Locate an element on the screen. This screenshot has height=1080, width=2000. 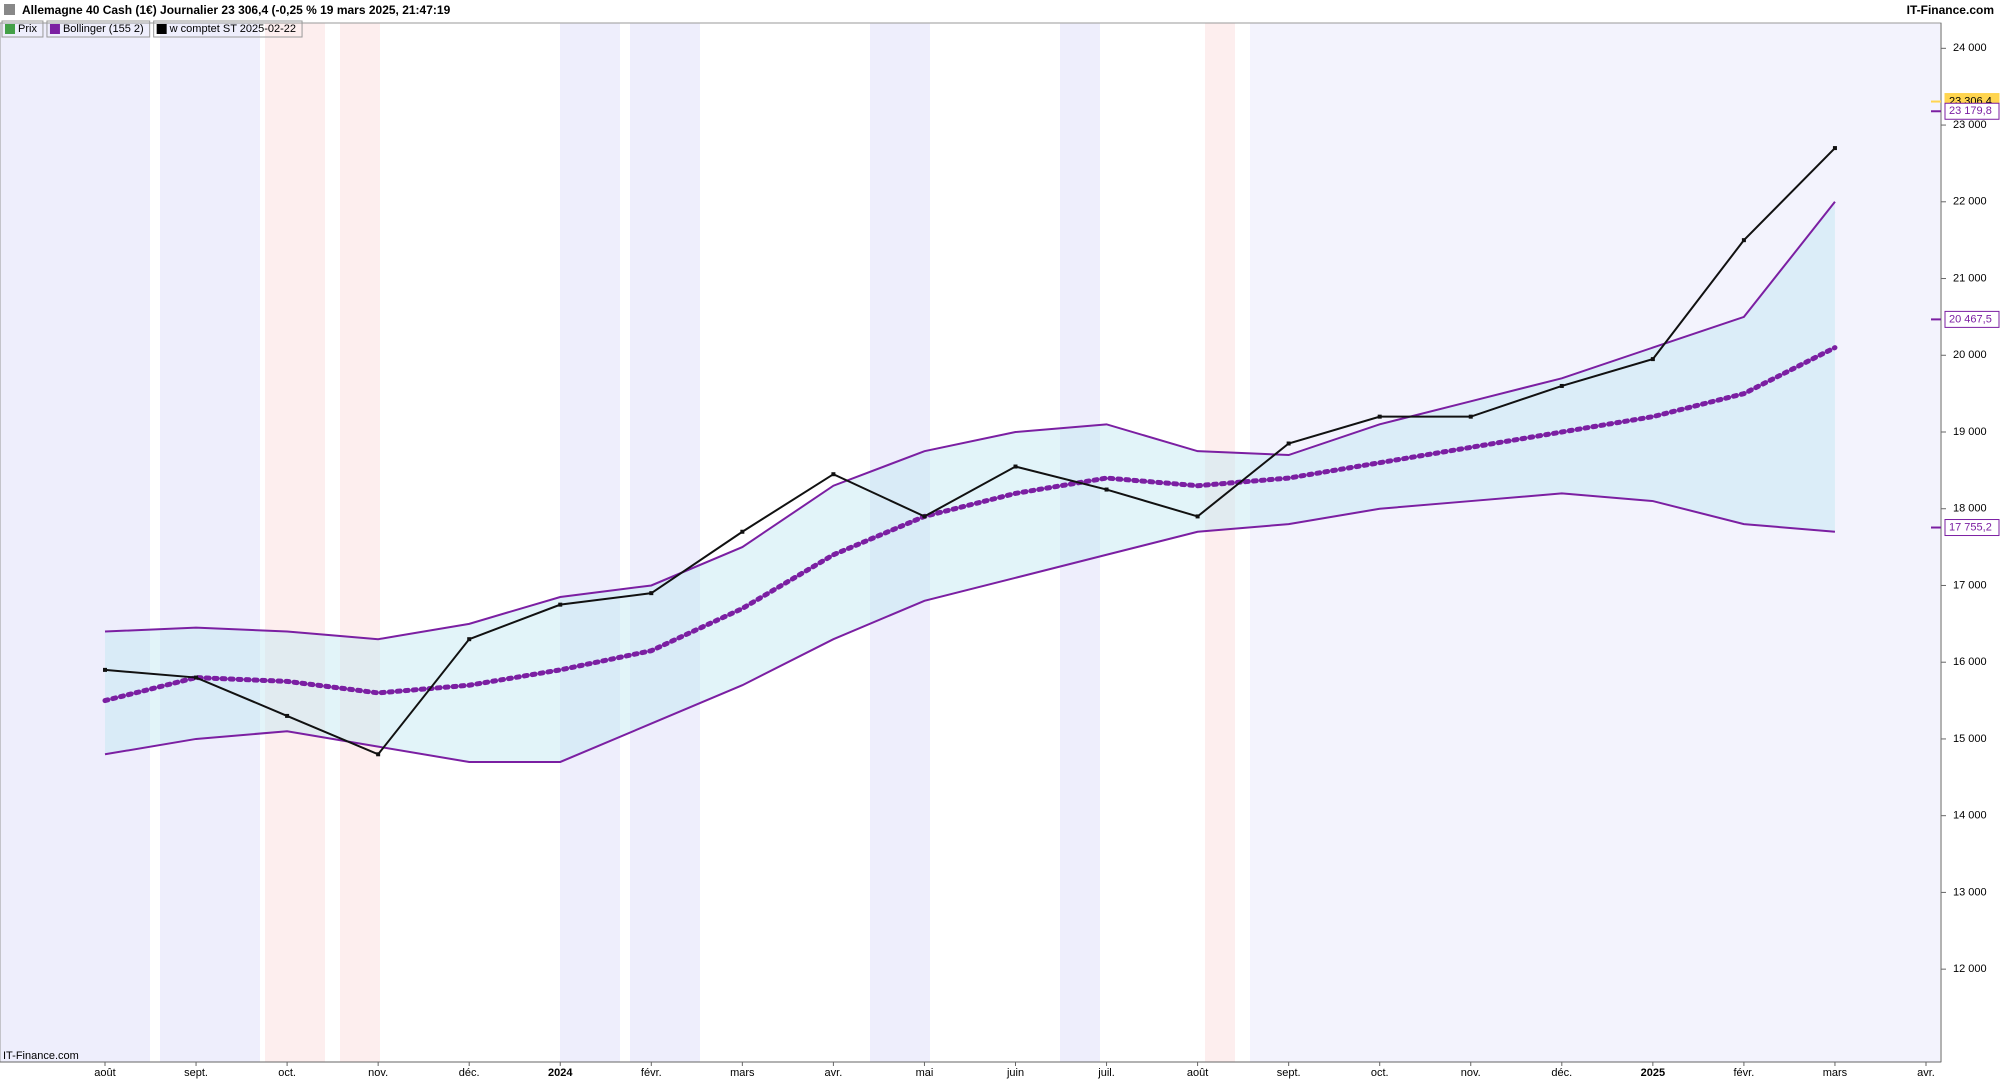
y-tick-label: 17 000 is located at coordinates (1970, 585).